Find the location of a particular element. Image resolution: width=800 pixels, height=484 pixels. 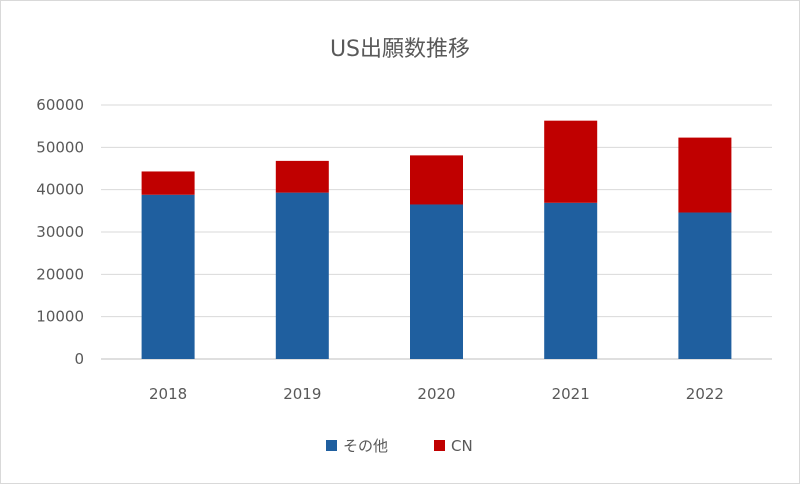

y-tick-label: 20000 is located at coordinates (60, 274).